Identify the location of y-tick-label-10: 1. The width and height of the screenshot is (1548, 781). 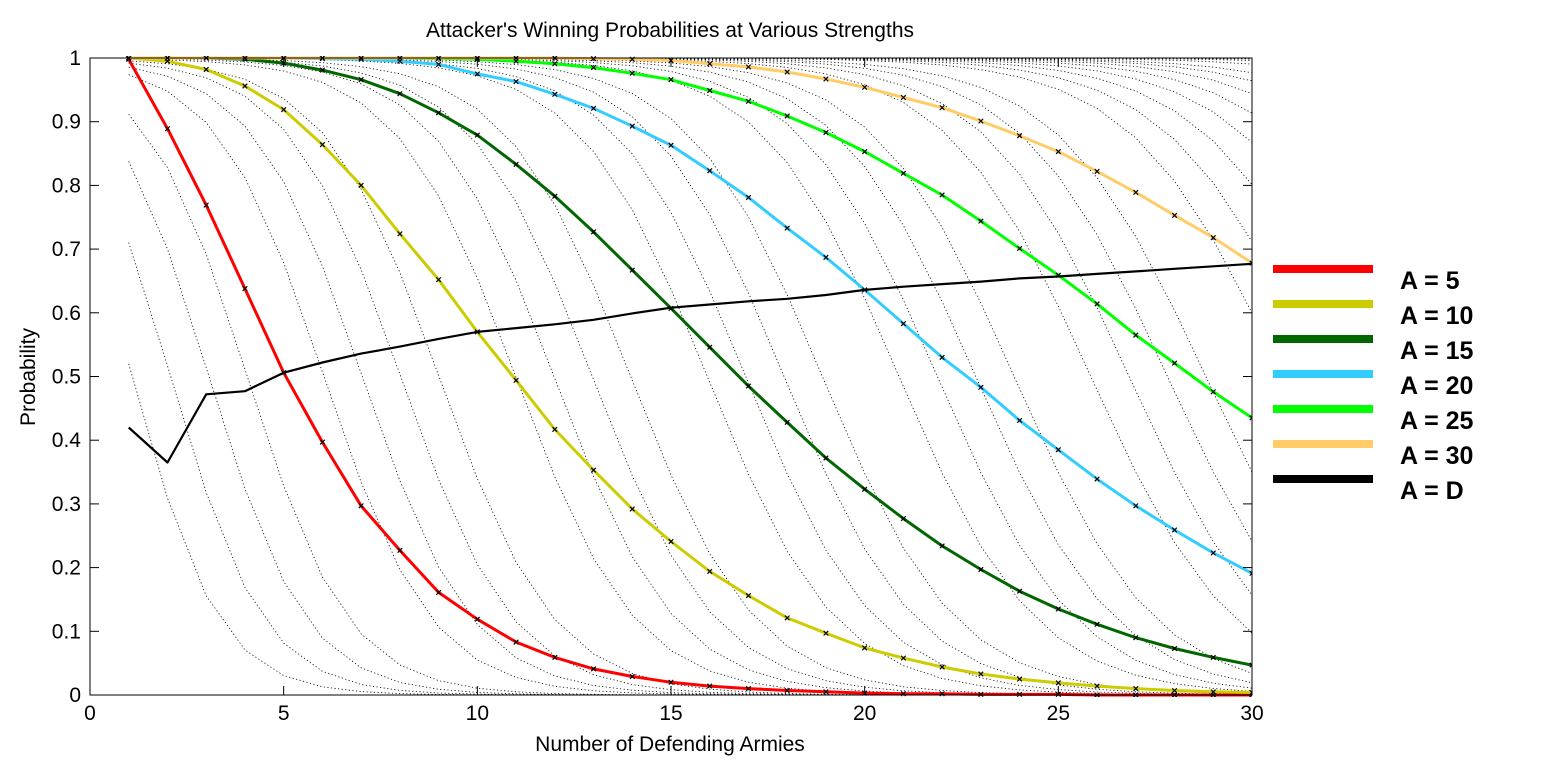
(75, 58).